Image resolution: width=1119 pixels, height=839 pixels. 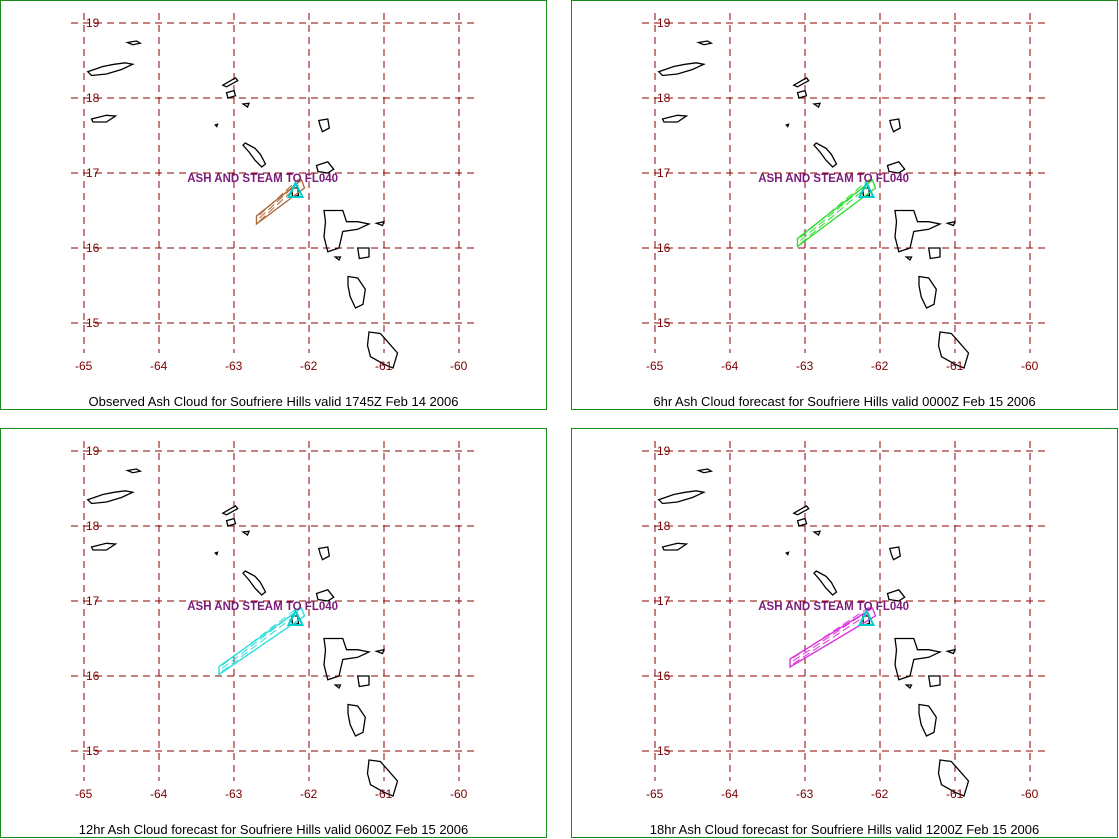 I want to click on lat-lon-grid, so click(x=846, y=183).